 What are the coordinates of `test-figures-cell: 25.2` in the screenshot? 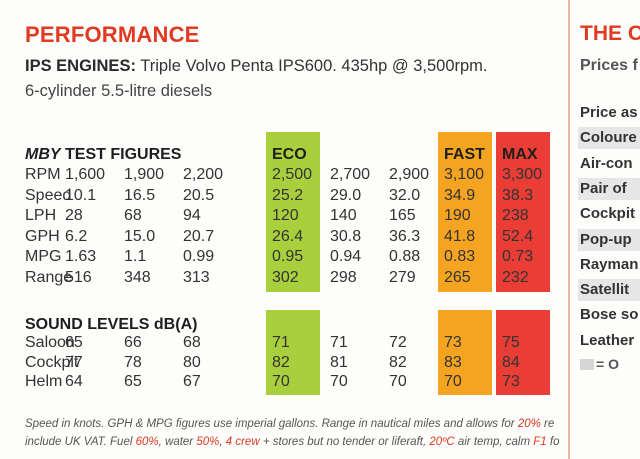 It's located at (288, 195).